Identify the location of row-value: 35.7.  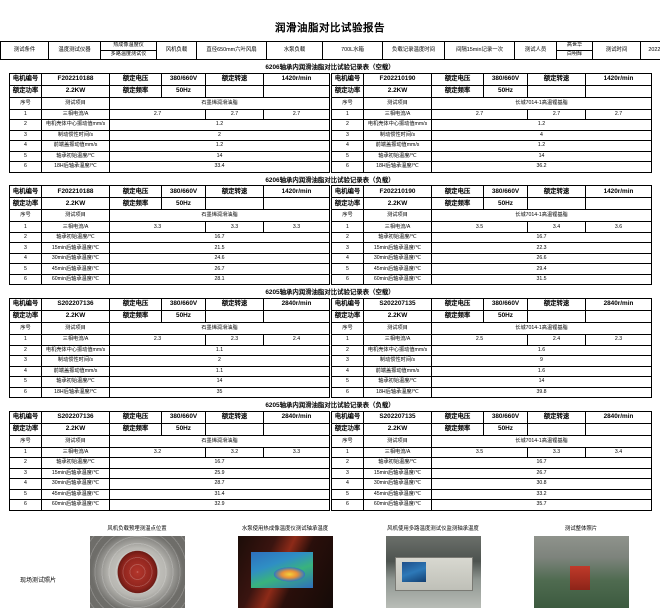
(542, 505).